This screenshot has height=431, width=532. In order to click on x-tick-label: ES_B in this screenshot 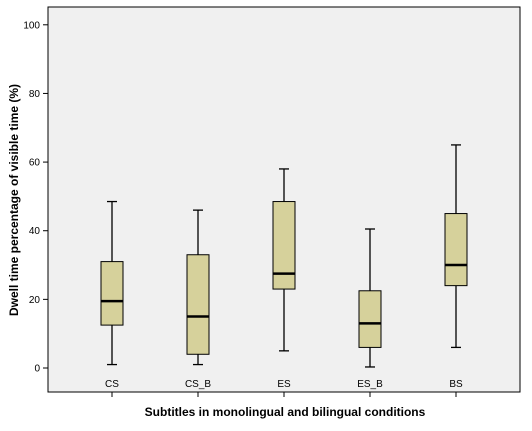, I will do `click(370, 384)`.